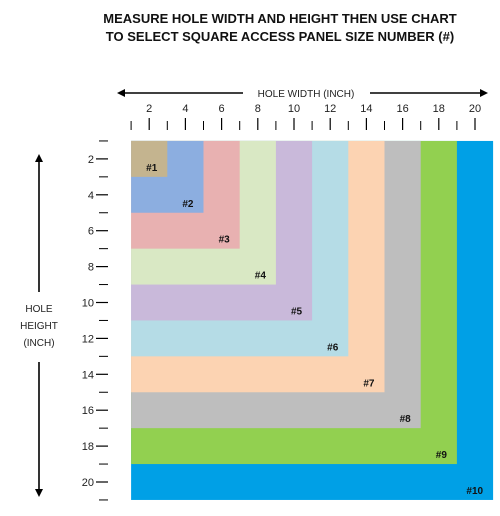 This screenshot has width=500, height=516. I want to click on panel-5-label: #5, so click(297, 311).